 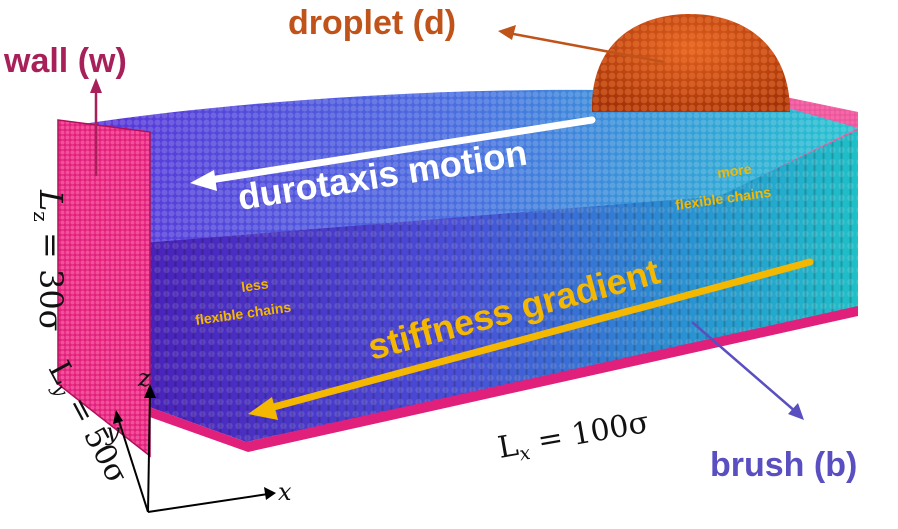 I want to click on droplet-pointer-arrow, so click(x=581, y=44).